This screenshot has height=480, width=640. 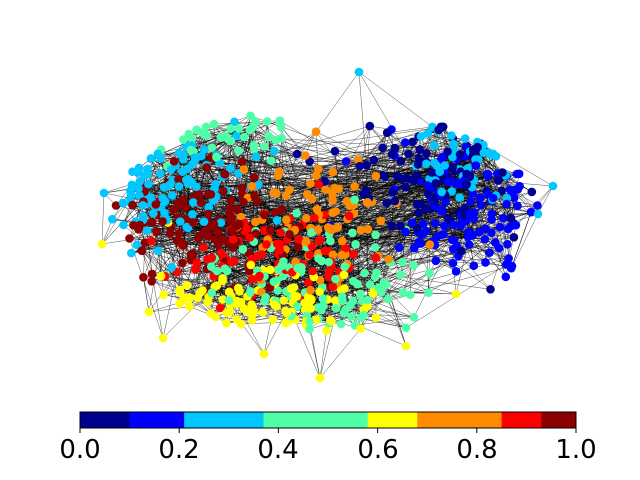 I want to click on colorbar: 0.0 0.2 0.4 0.6 0.8 1.0, so click(x=328, y=438).